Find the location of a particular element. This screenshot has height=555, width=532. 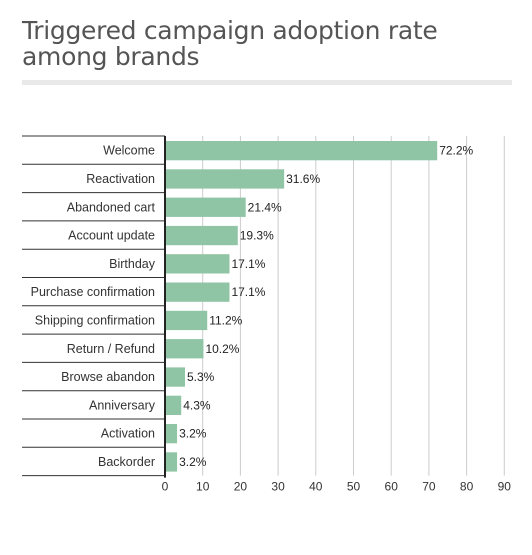

category-label: Backorder is located at coordinates (126, 462).